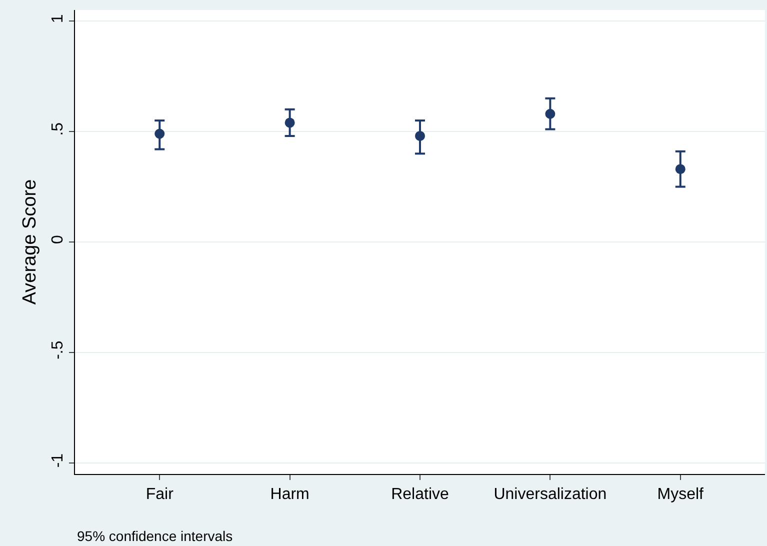  What do you see at coordinates (290, 495) in the screenshot?
I see `x-tick-label: Harm` at bounding box center [290, 495].